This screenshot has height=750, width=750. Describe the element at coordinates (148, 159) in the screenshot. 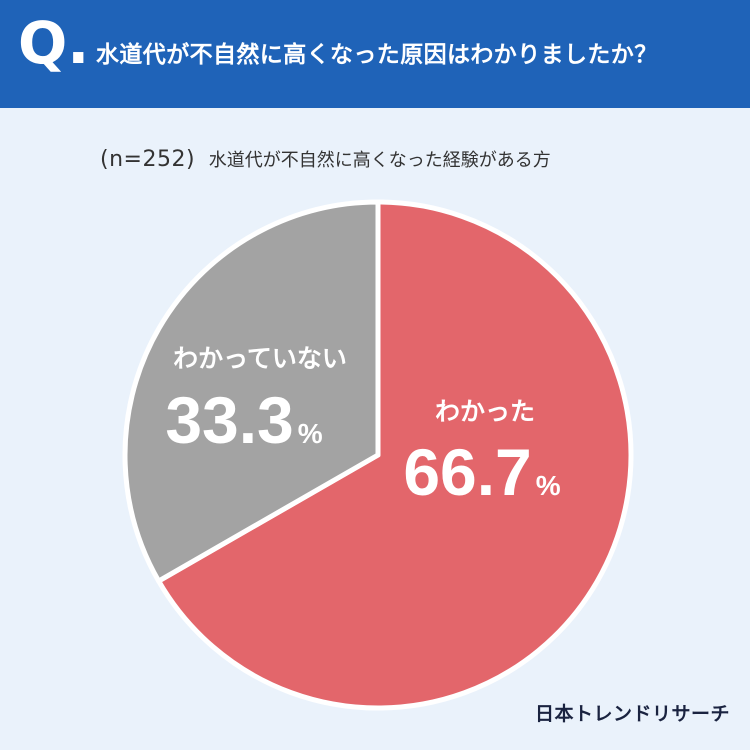

I see `sample-size-label: (n=252)` at that location.